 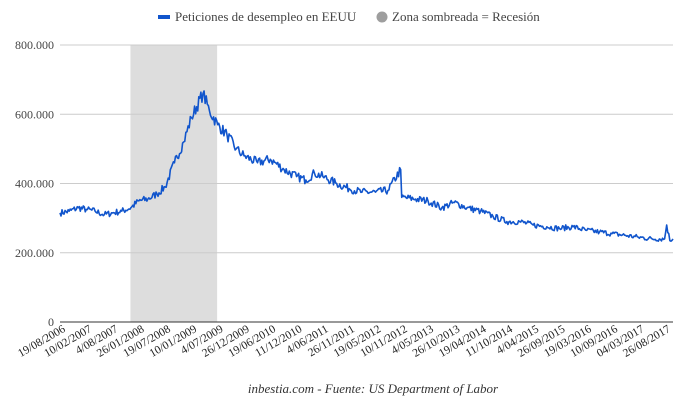 I want to click on y-axis-tick-labels: 0 200.000 400.000 600.000 800.000, so click(x=34, y=183).